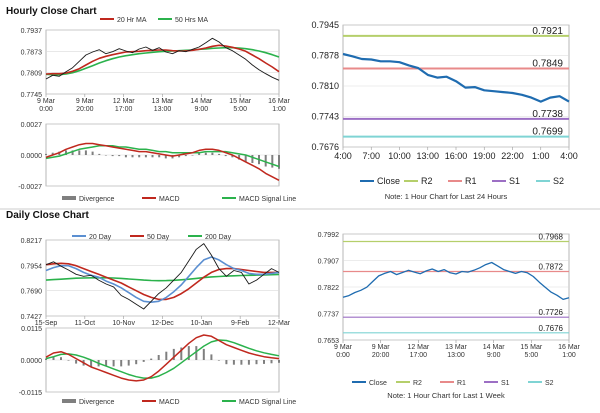  I want to click on daily-macd-legend-label-macd-signal-line: MACD Signal Line, so click(267, 402).